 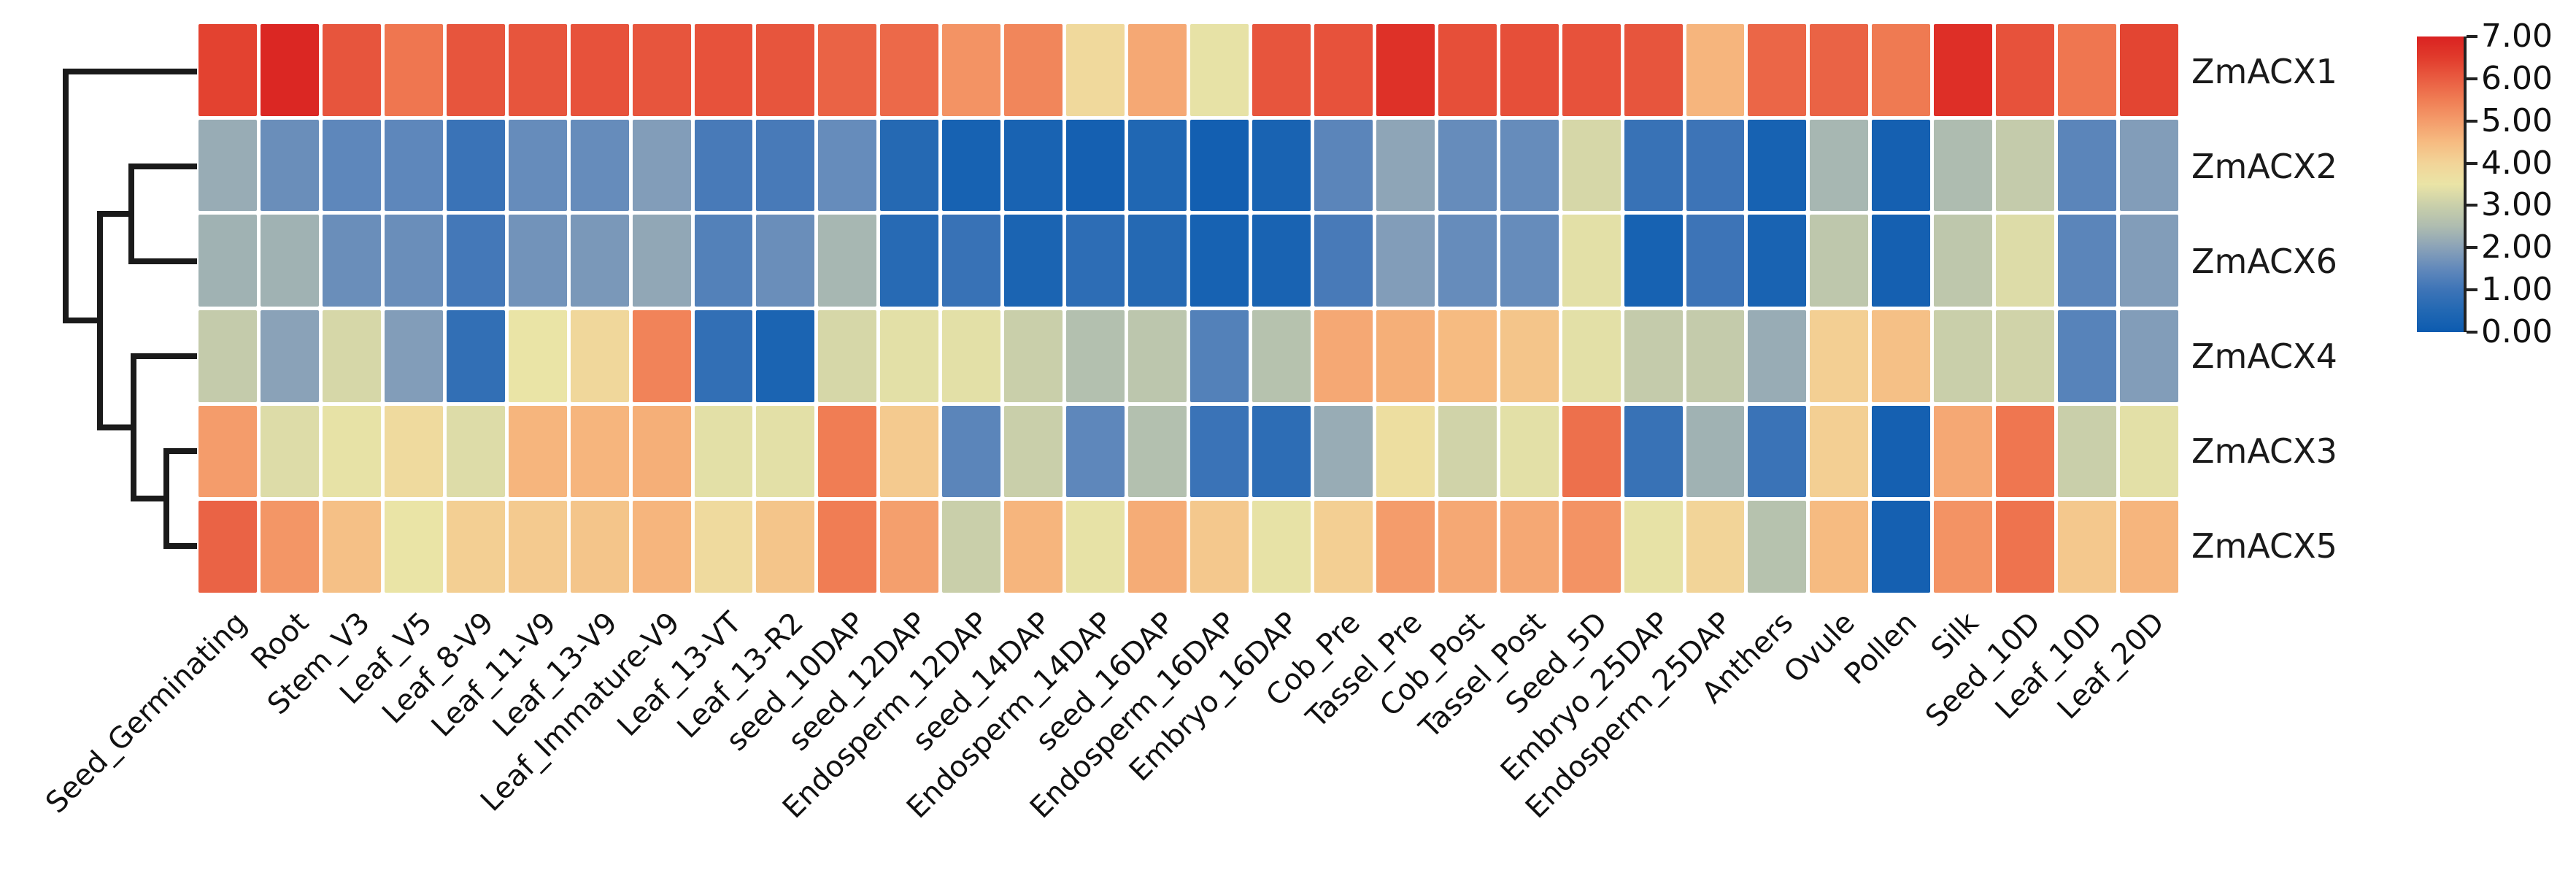 I want to click on legend-tick-label: 5.00, so click(x=2517, y=120).